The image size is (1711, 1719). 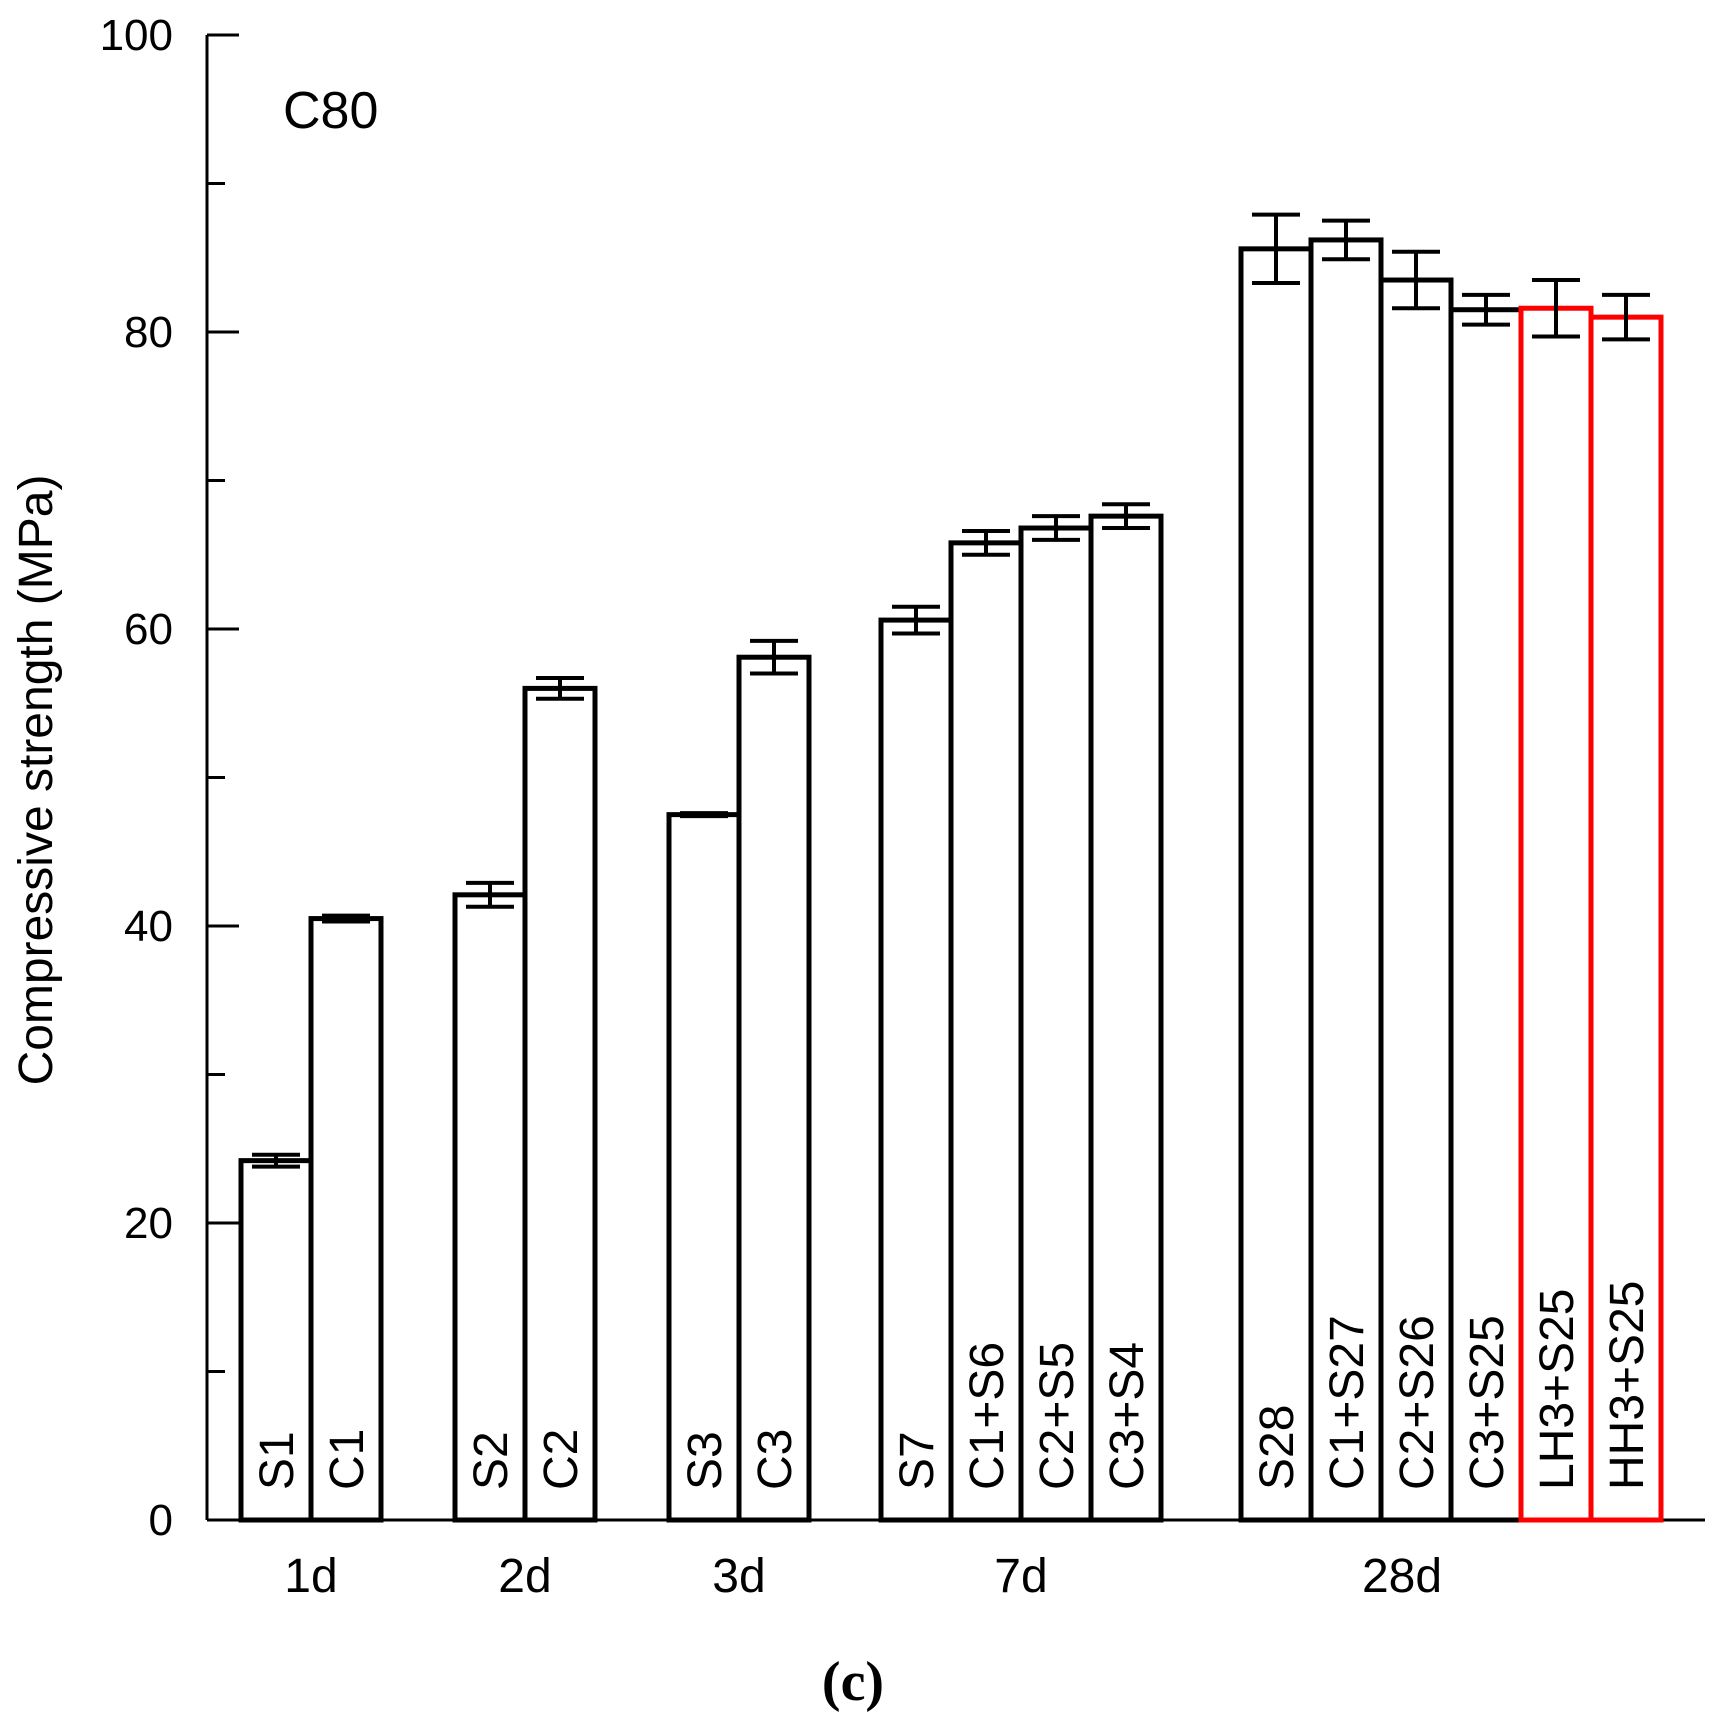 I want to click on bar-c2-plus-s26, so click(x=1416, y=900).